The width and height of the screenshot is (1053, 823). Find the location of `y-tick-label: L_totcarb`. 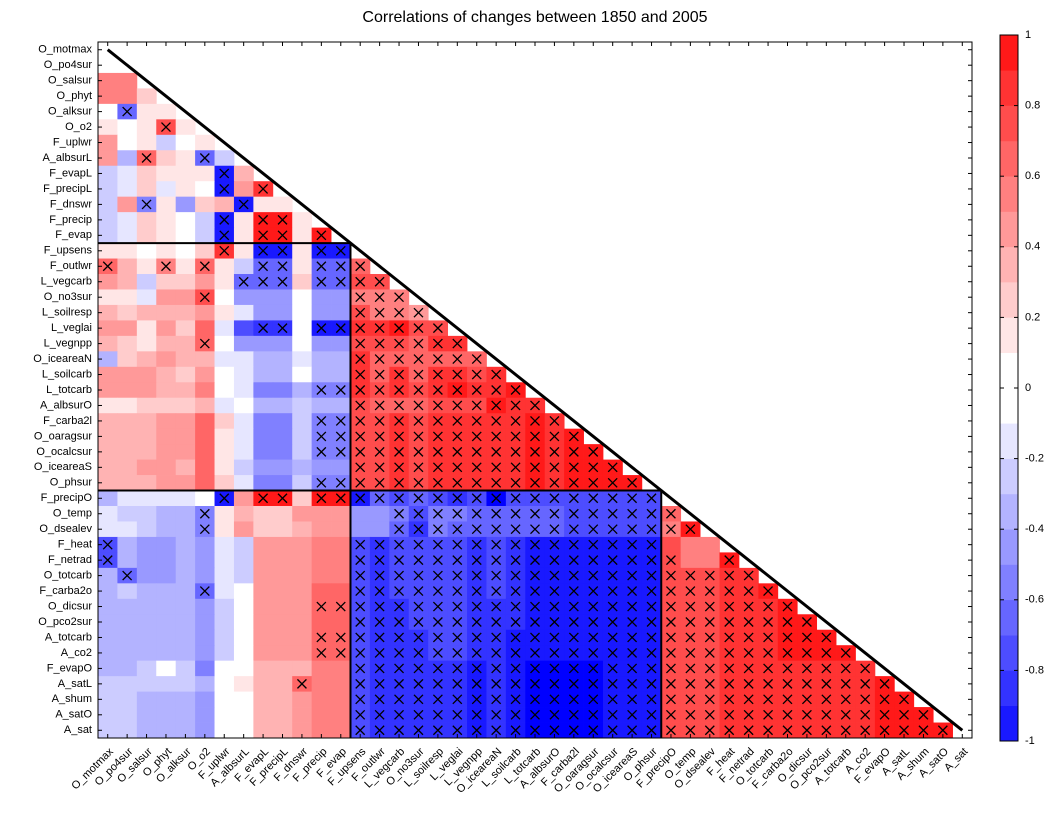

y-tick-label: L_totcarb is located at coordinates (69, 390).